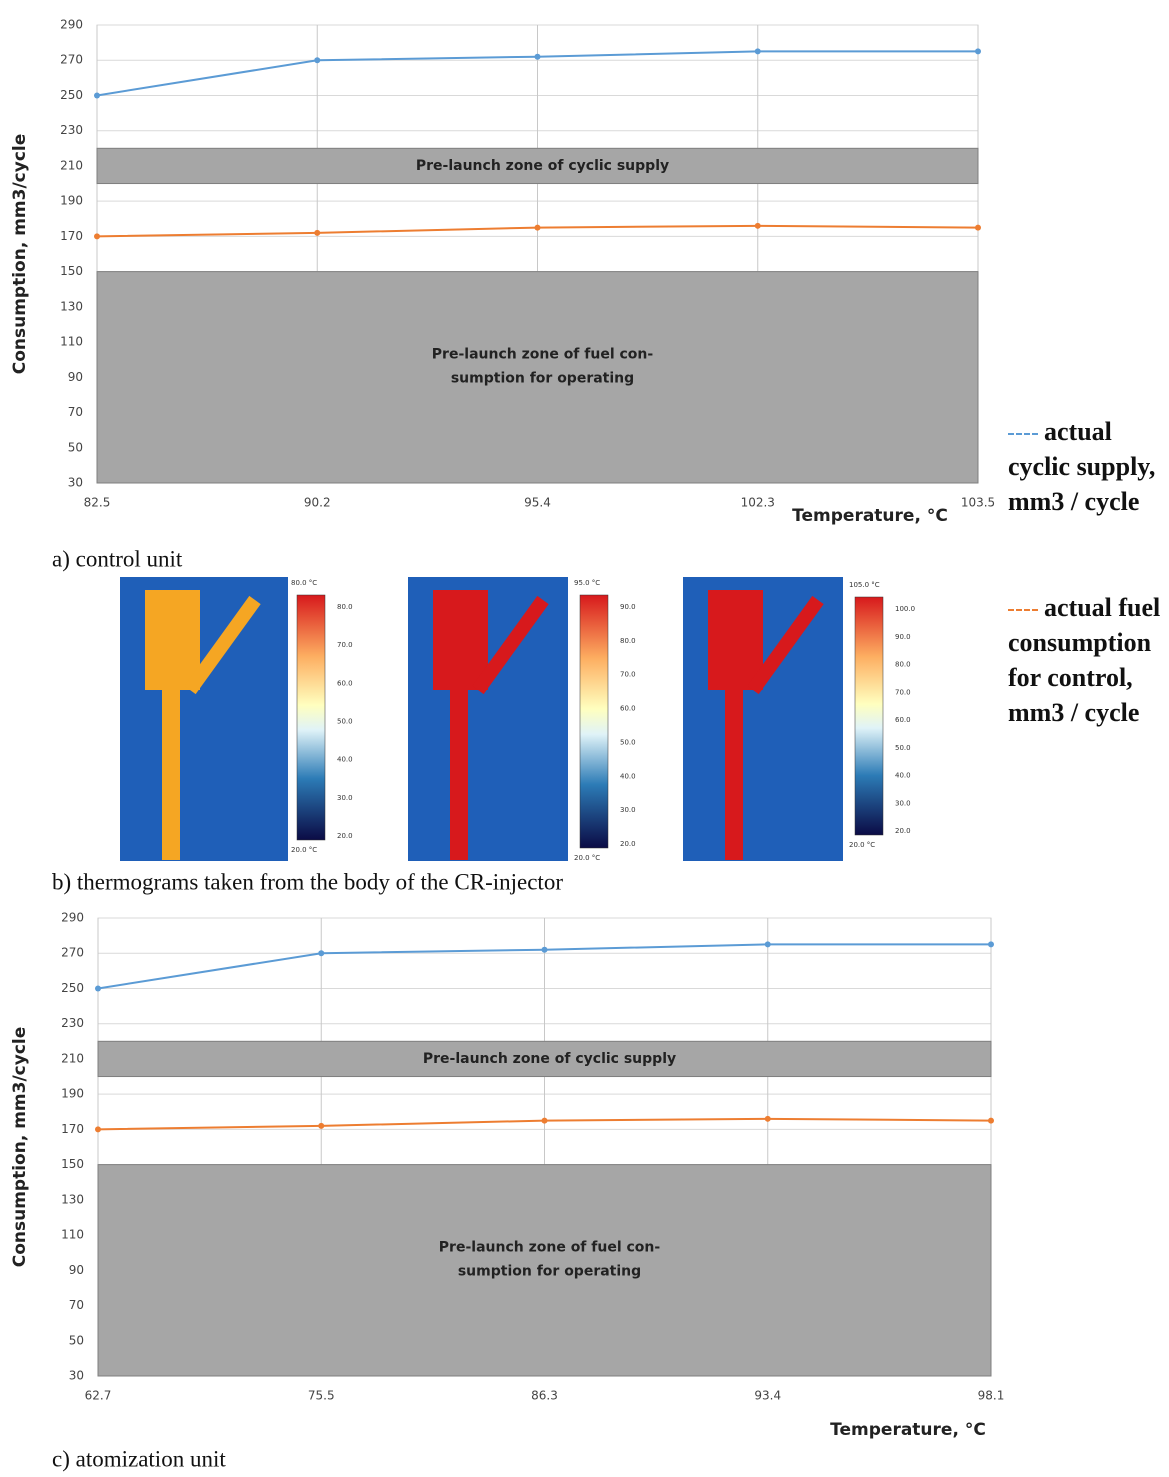 This screenshot has height=1477, width=1169. Describe the element at coordinates (544, 1396) in the screenshot. I see `x-tick-label: 86.3` at that location.